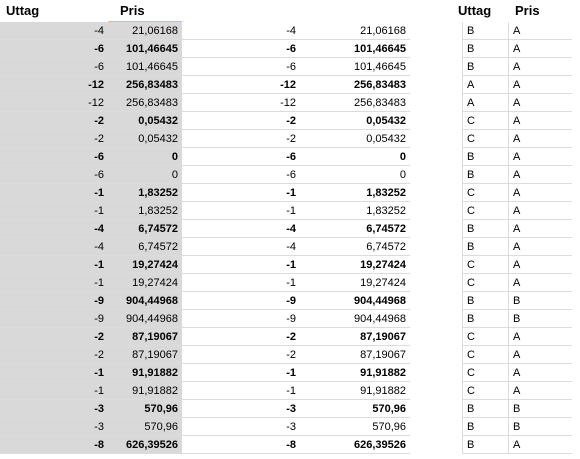 This screenshot has width=580, height=459. Describe the element at coordinates (54, 409) in the screenshot. I see `cell-uttag: -3` at that location.